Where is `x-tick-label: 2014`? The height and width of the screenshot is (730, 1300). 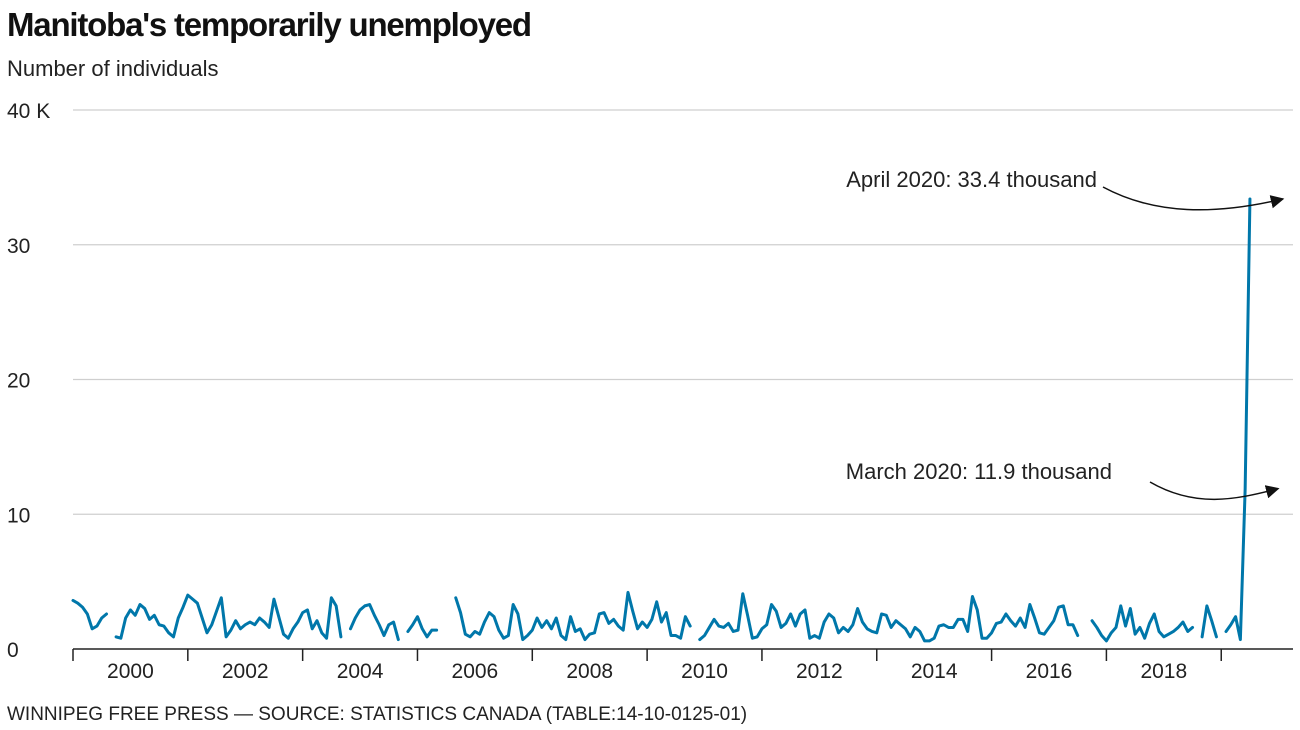 x-tick-label: 2014 is located at coordinates (934, 671).